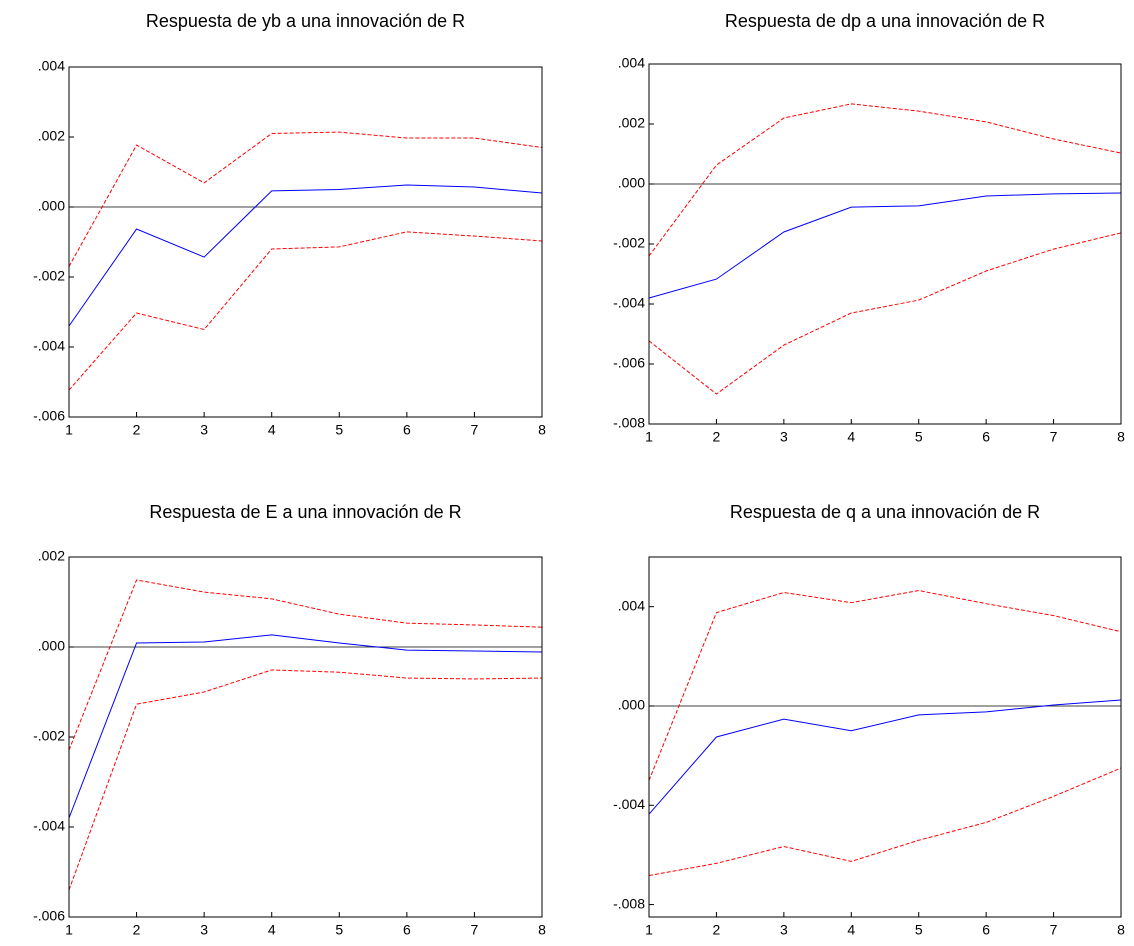 This screenshot has height=946, width=1134. I want to click on chart-title: Respuesta de dp a una innovación de R, so click(885, 21).